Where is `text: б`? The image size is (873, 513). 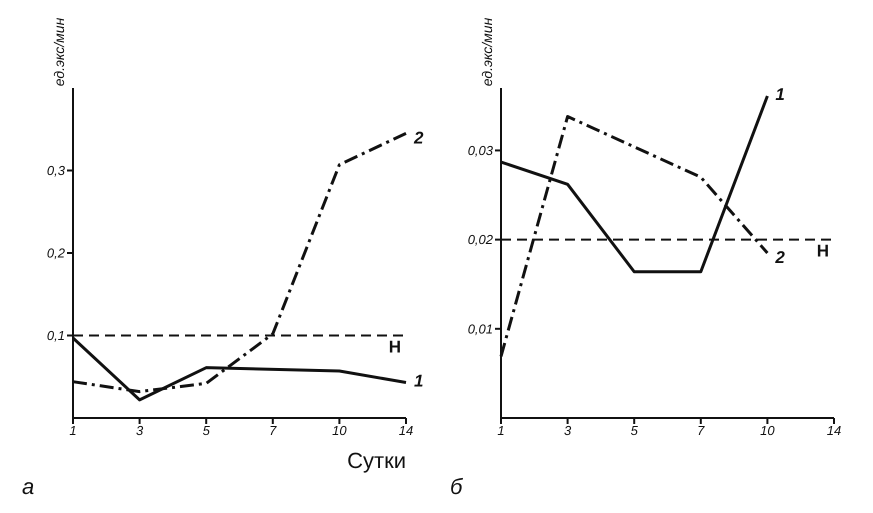
text: б is located at coordinates (456, 487).